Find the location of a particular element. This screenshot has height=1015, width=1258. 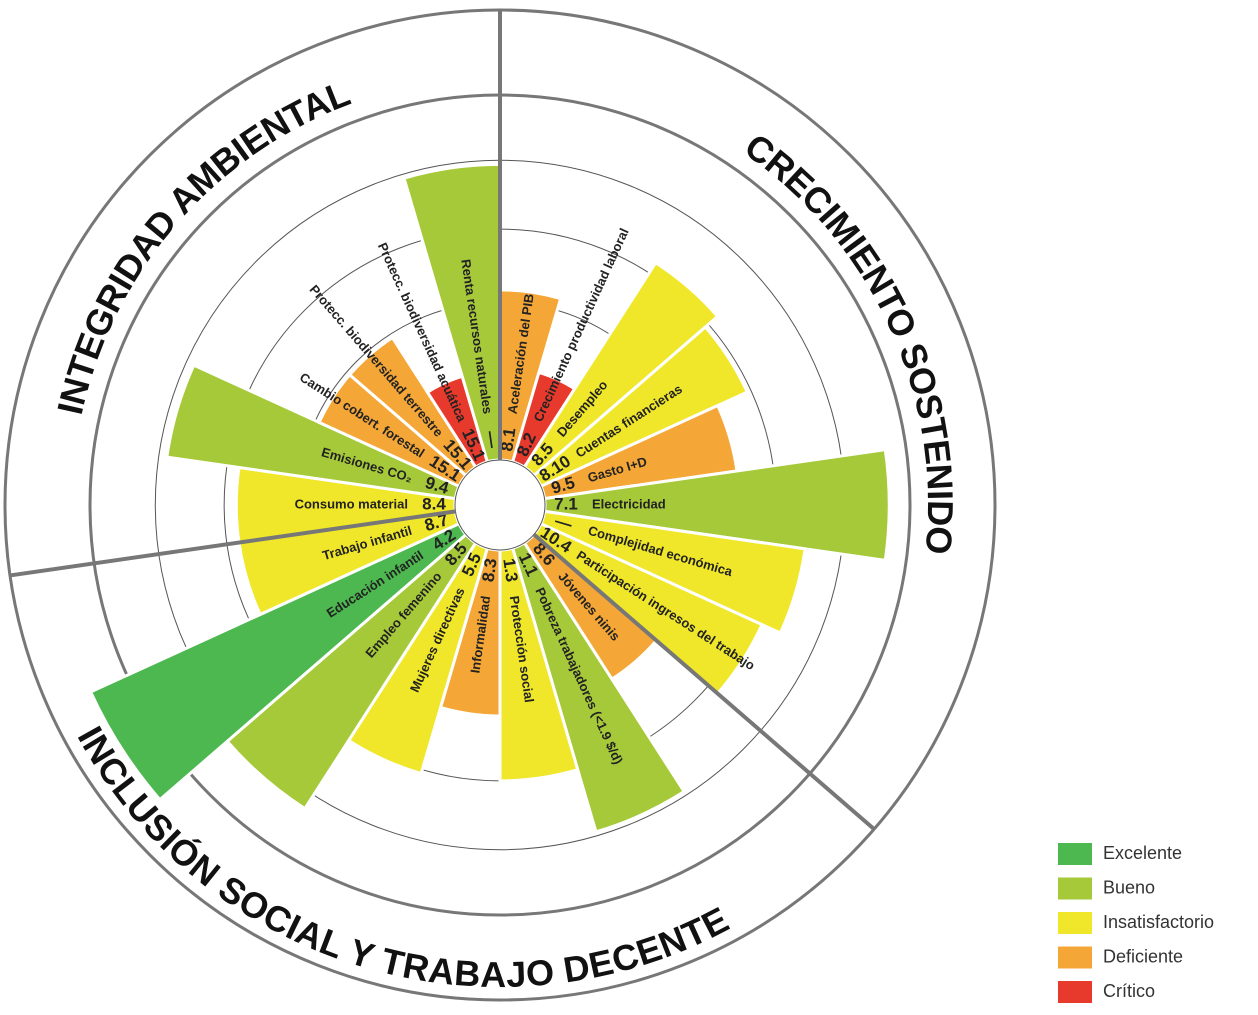

indicator-label: Electricidad is located at coordinates (629, 503).